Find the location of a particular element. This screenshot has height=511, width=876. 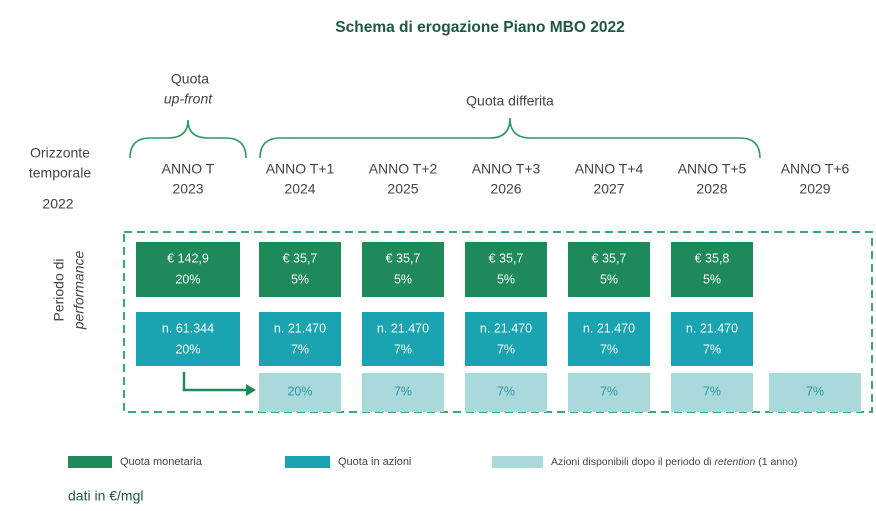

column-label: ANNO T+6 is located at coordinates (815, 169).